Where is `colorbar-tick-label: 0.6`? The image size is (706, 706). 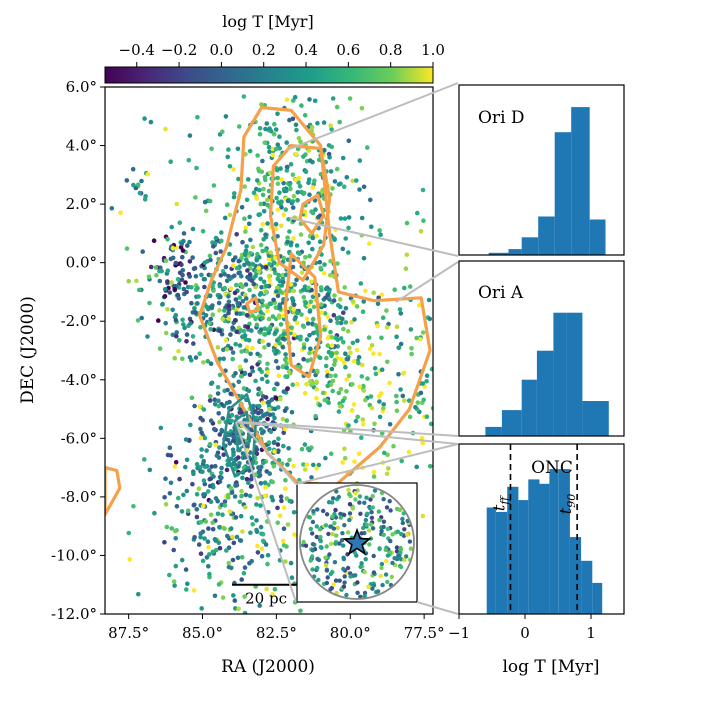 colorbar-tick-label: 0.6 is located at coordinates (348, 50).